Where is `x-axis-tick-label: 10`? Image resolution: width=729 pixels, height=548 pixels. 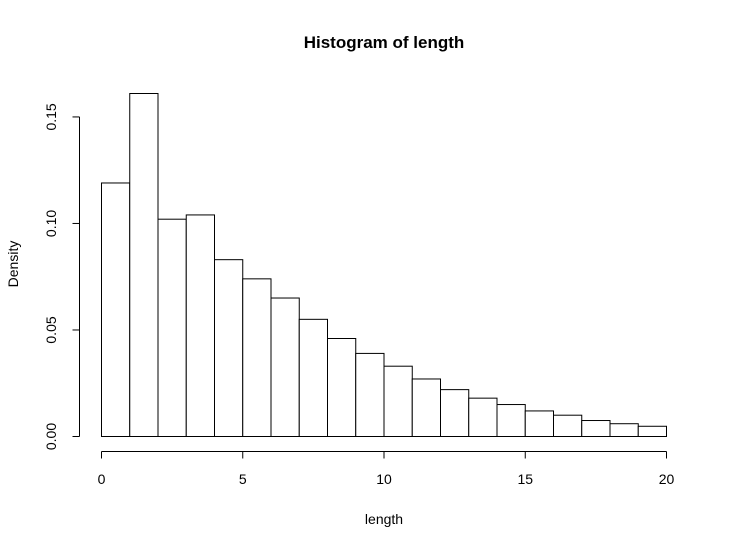 x-axis-tick-label: 10 is located at coordinates (384, 479).